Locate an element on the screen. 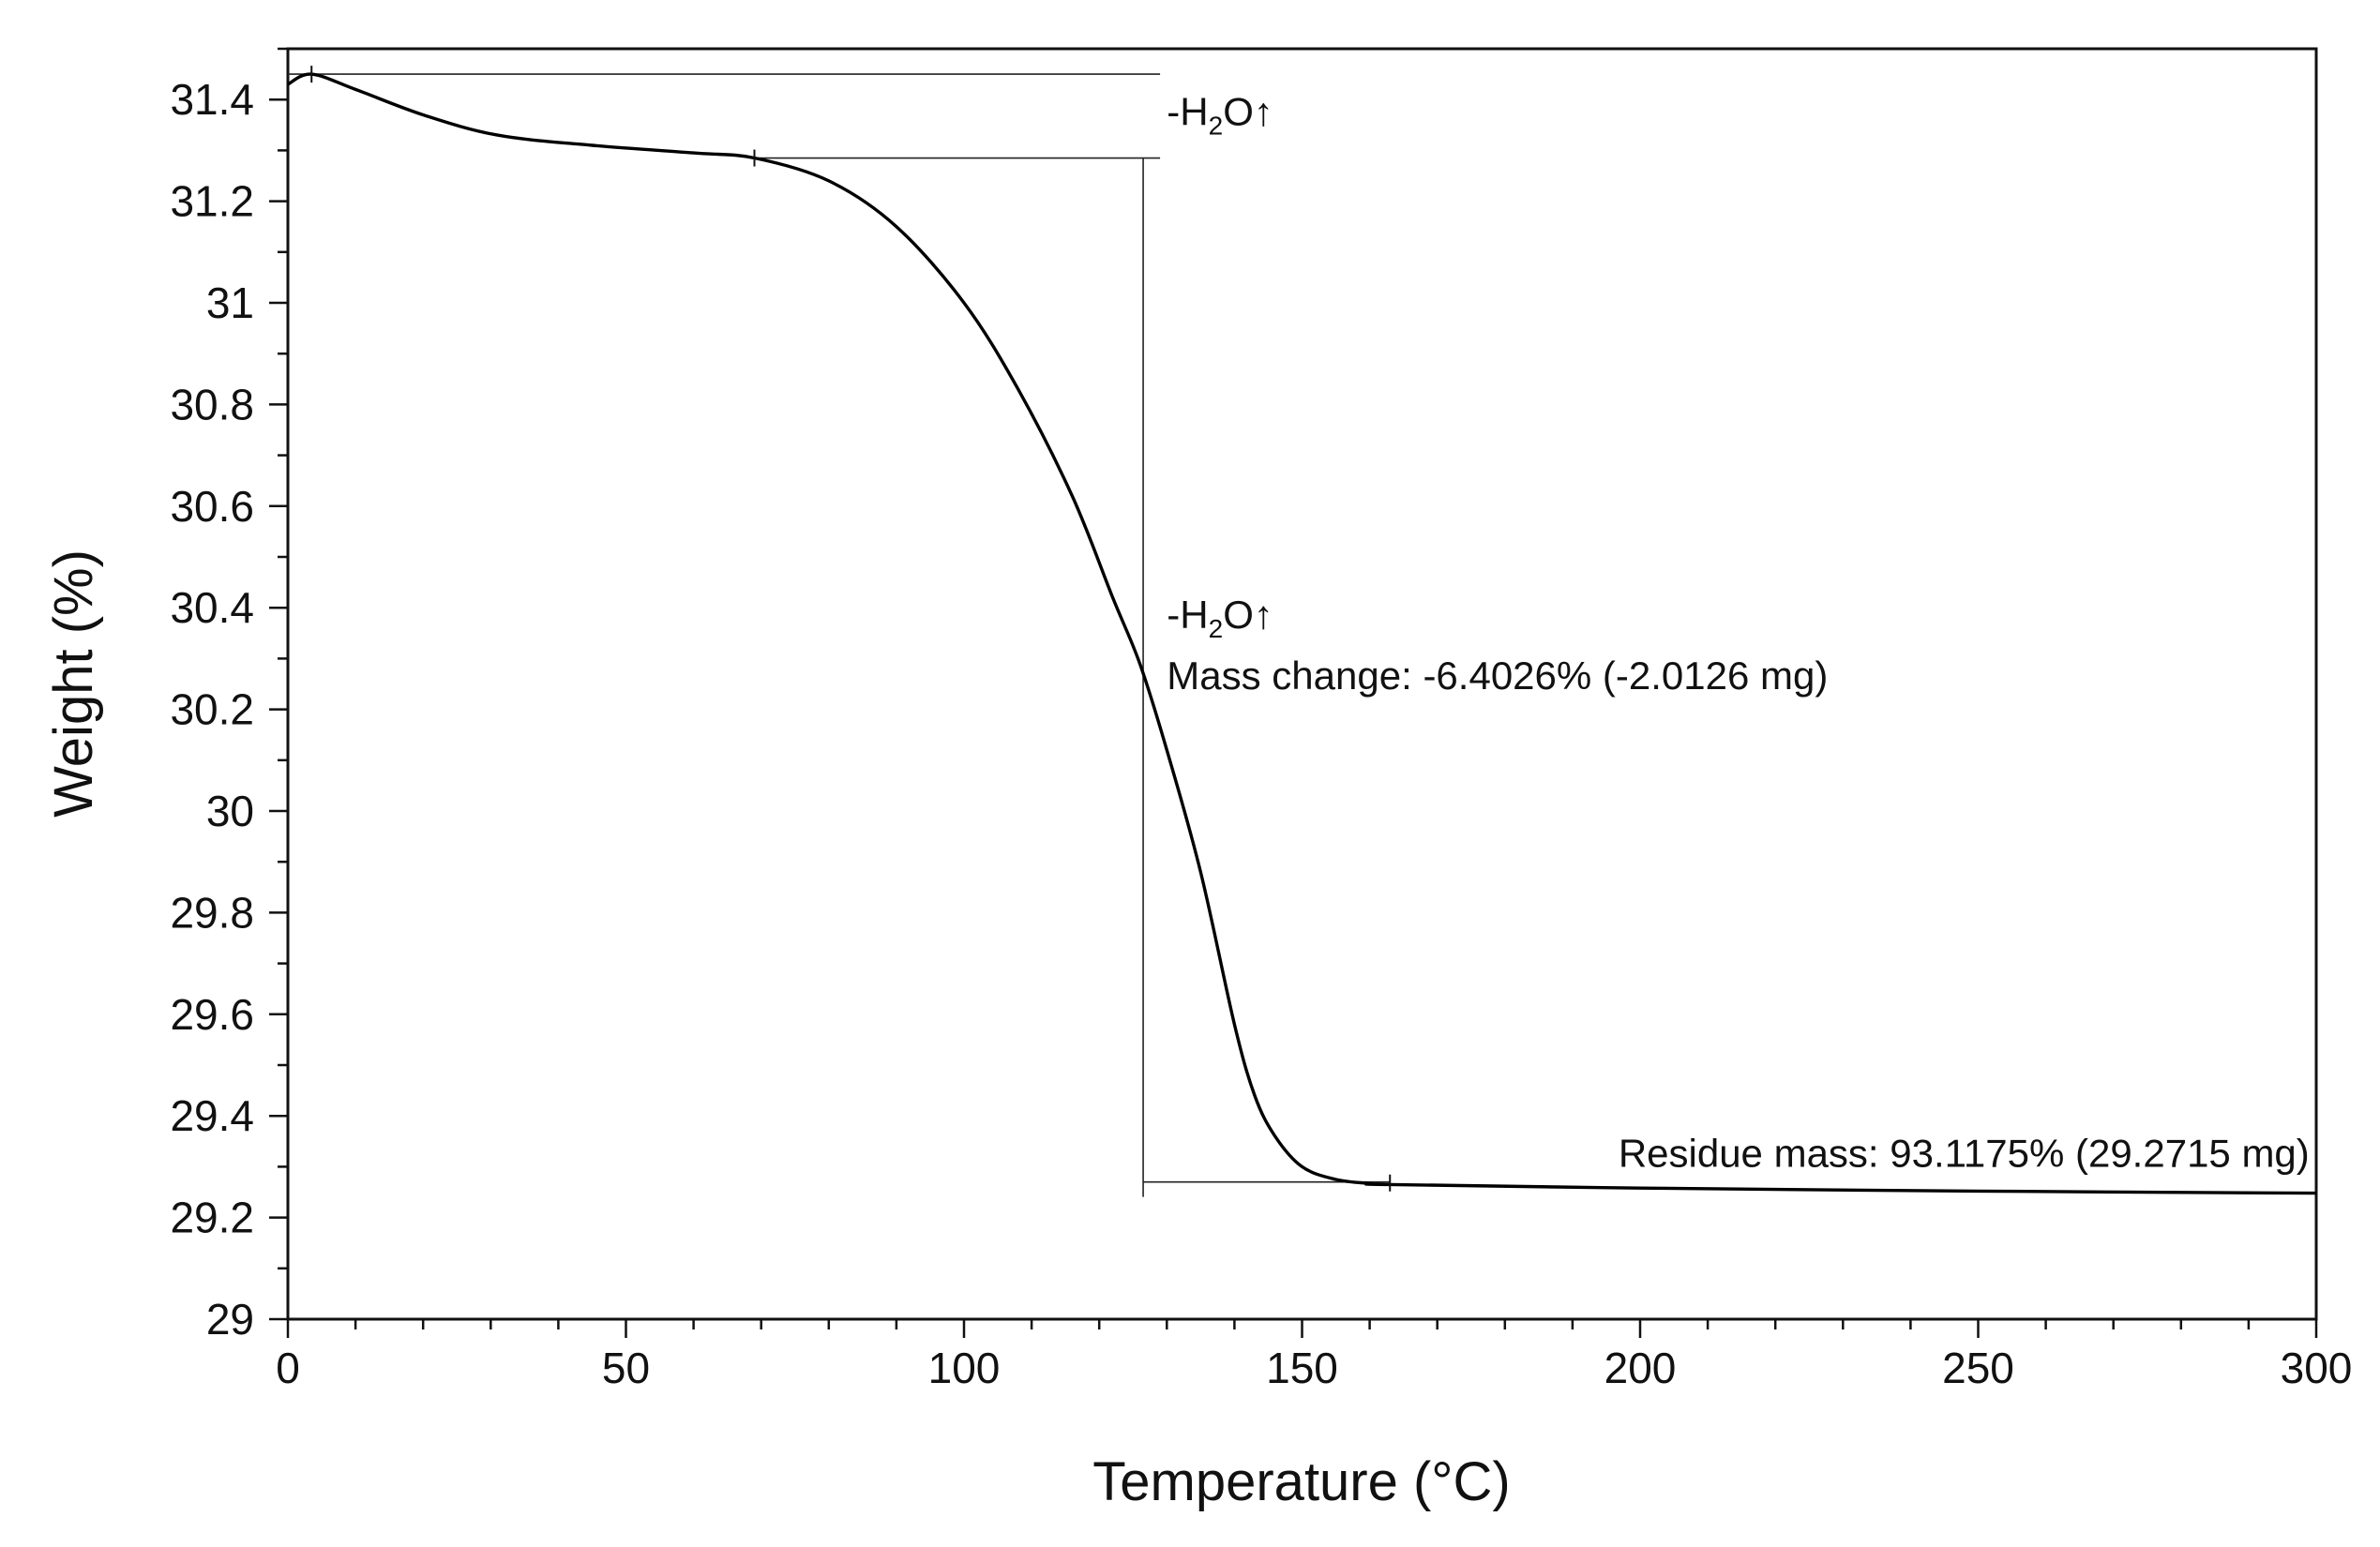  x-tick-label: 150 is located at coordinates (1302, 1368).